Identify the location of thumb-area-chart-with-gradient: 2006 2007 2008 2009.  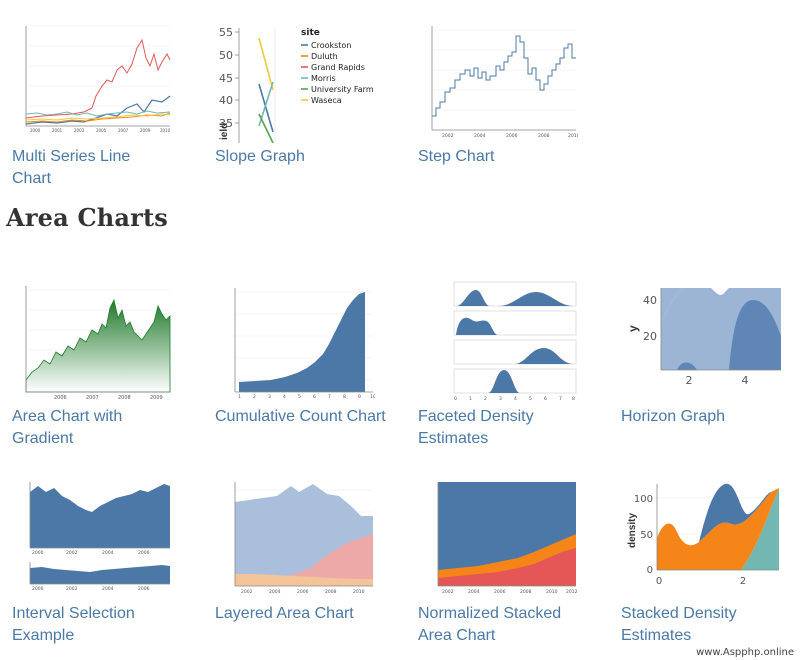
(92, 341).